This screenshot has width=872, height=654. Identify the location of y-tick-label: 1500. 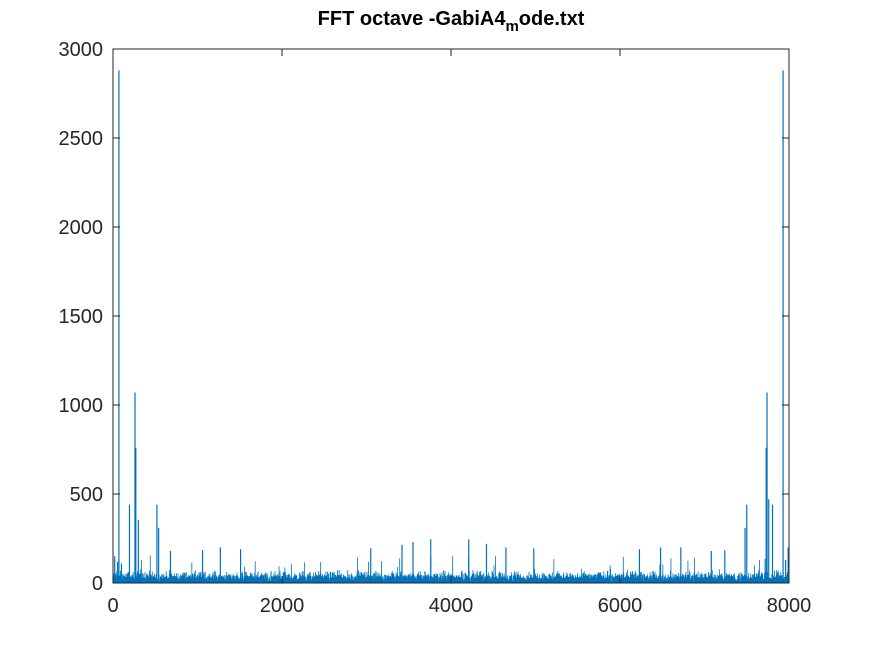
(81, 317).